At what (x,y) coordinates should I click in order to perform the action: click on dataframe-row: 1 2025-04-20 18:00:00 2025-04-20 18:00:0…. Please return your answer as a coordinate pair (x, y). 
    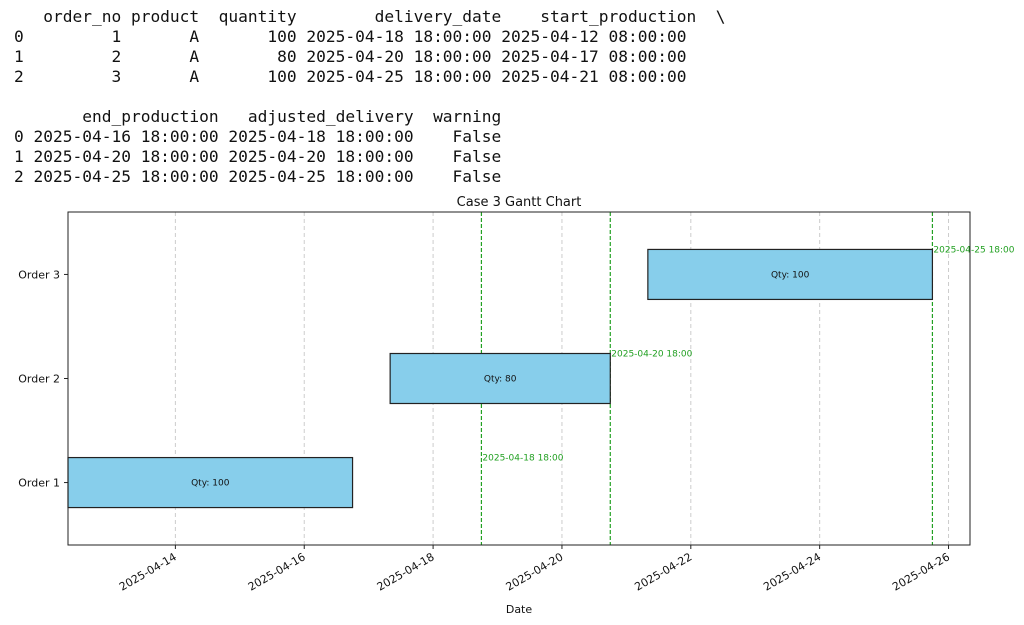
    Looking at the image, I should click on (258, 156).